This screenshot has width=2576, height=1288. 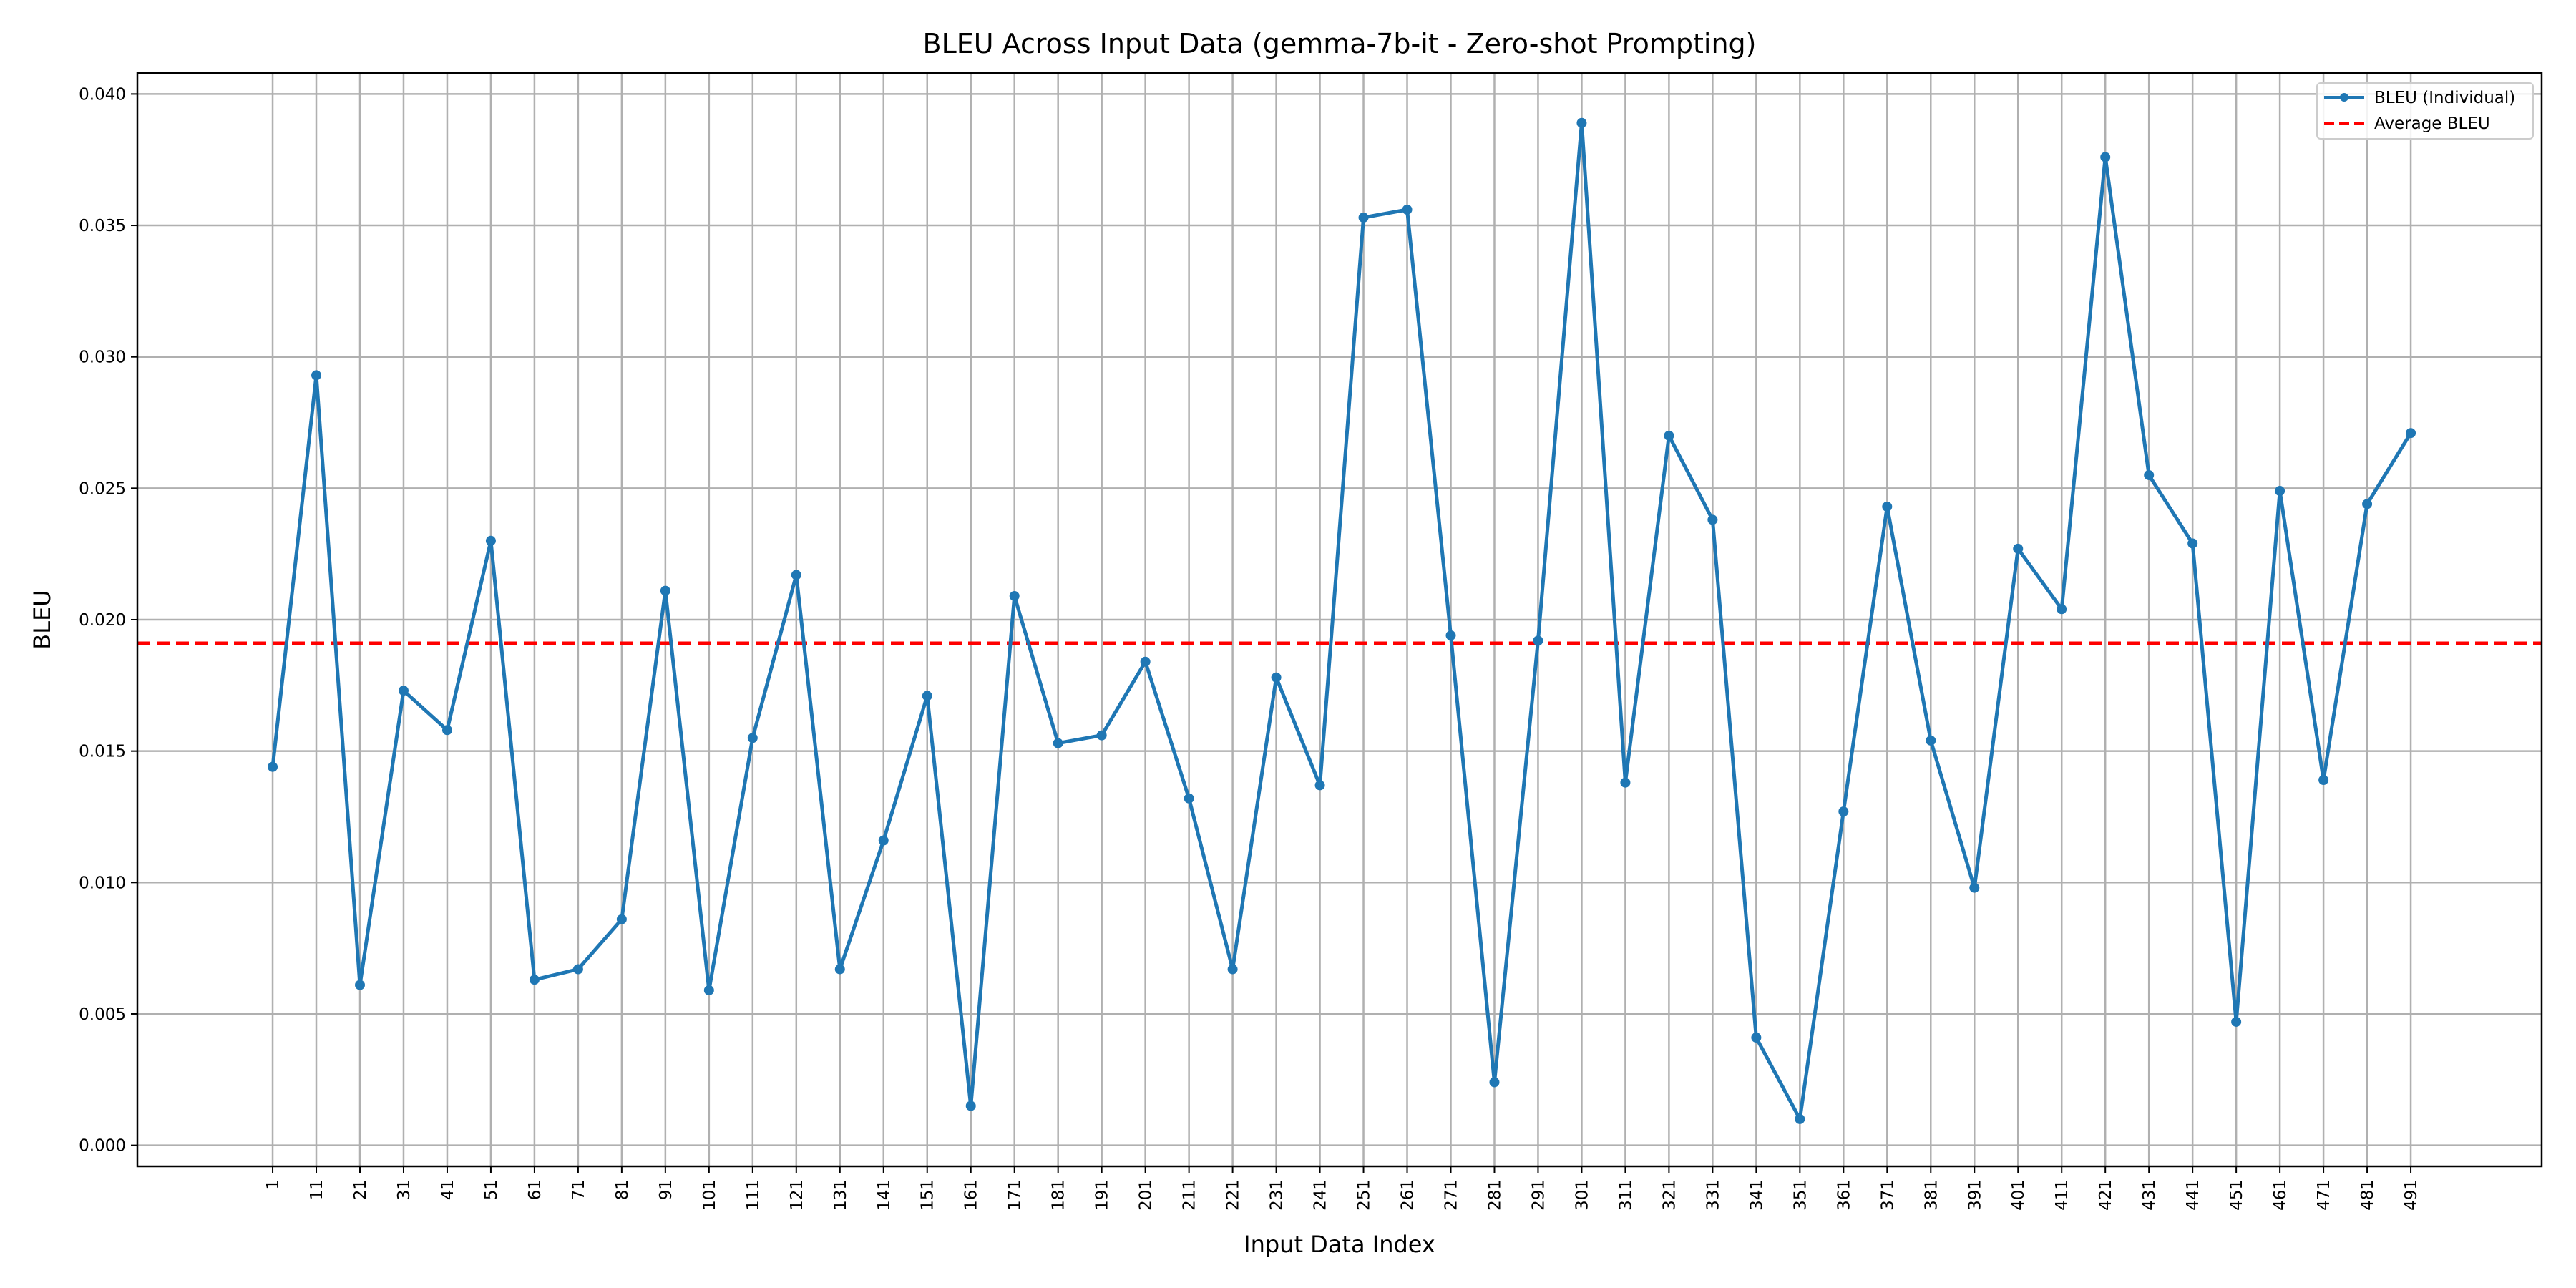 What do you see at coordinates (1975, 1195) in the screenshot?
I see `x-tick-label: 391` at bounding box center [1975, 1195].